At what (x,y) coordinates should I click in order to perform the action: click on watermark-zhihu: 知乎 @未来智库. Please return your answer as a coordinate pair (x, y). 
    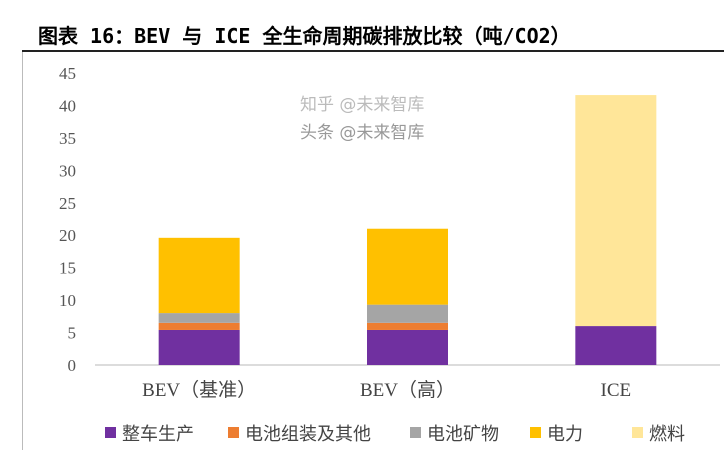
    Looking at the image, I should click on (362, 105).